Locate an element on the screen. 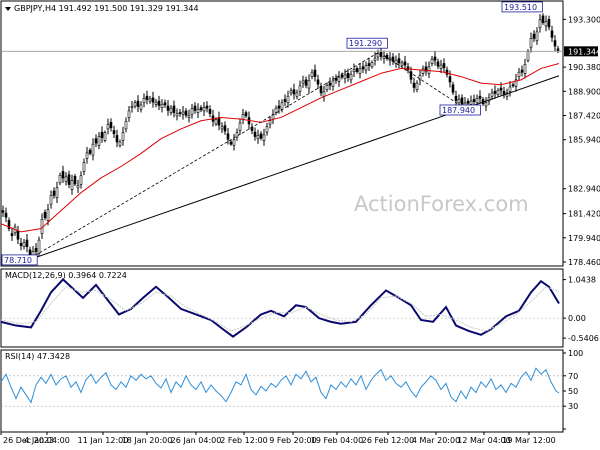  price-tick-label: 188.900 is located at coordinates (584, 91).